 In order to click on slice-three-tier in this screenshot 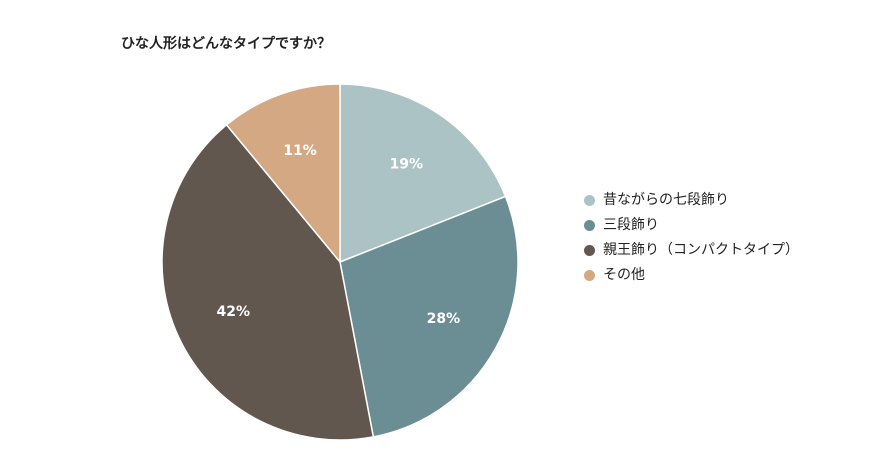, I will do `click(429, 316)`.